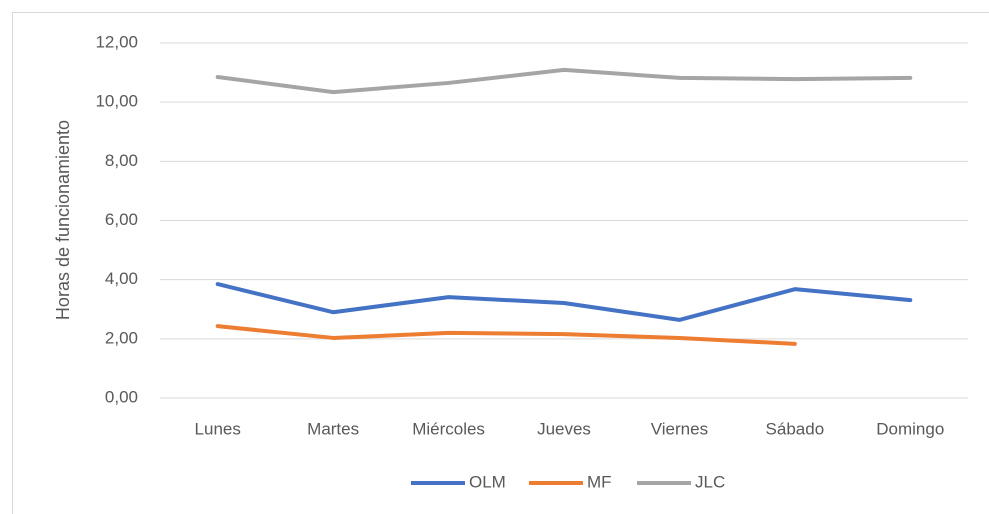  Describe the element at coordinates (121, 219) in the screenshot. I see `y-tick-label: 6,00` at that location.